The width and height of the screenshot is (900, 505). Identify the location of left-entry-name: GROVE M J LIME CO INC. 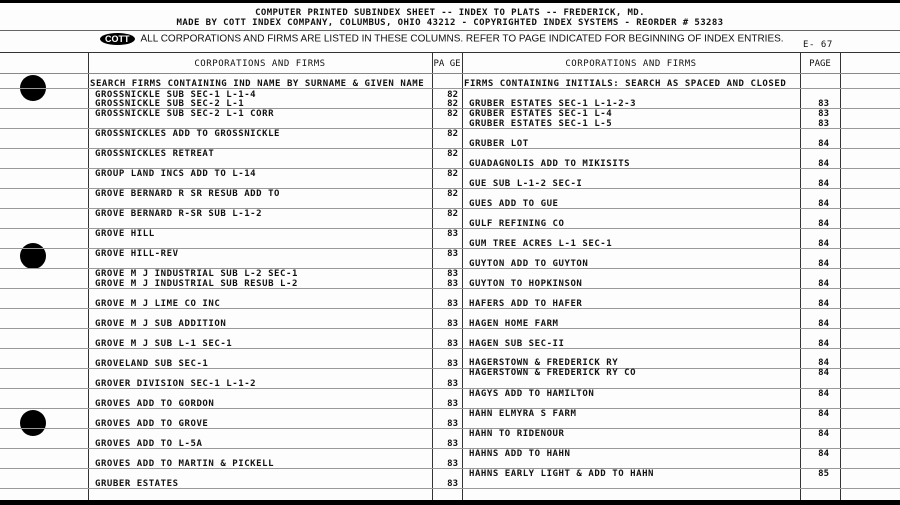
(158, 304).